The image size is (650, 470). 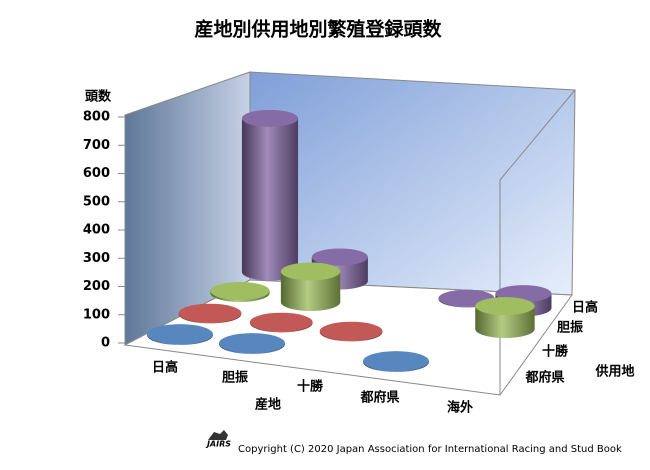 I want to click on z-tick-label: 胆振, so click(x=570, y=328).